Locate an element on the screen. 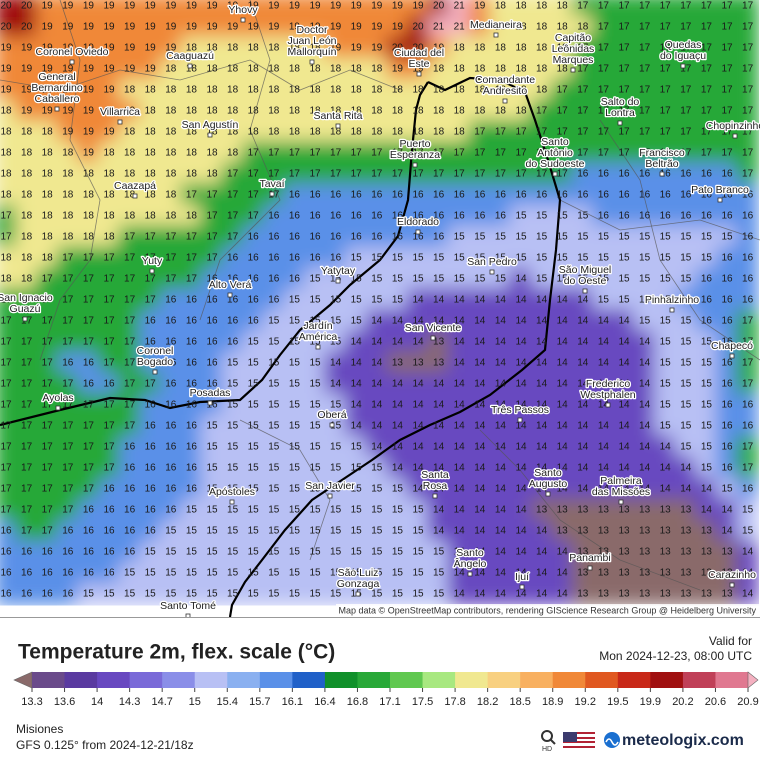 This screenshot has width=760, height=760. place-name: Mallorquín is located at coordinates (311, 52).